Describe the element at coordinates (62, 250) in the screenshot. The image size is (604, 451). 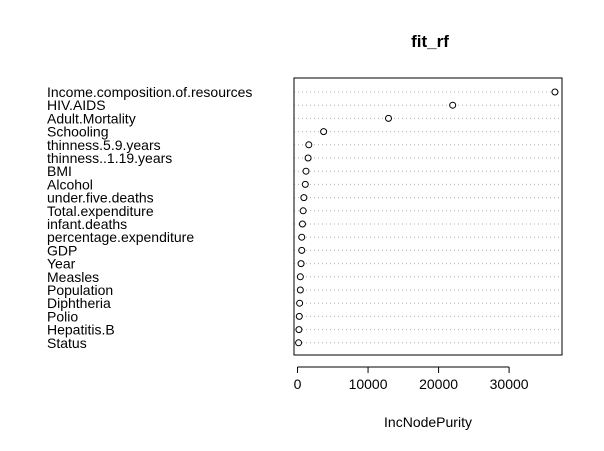
I see `category-label: GDP` at that location.